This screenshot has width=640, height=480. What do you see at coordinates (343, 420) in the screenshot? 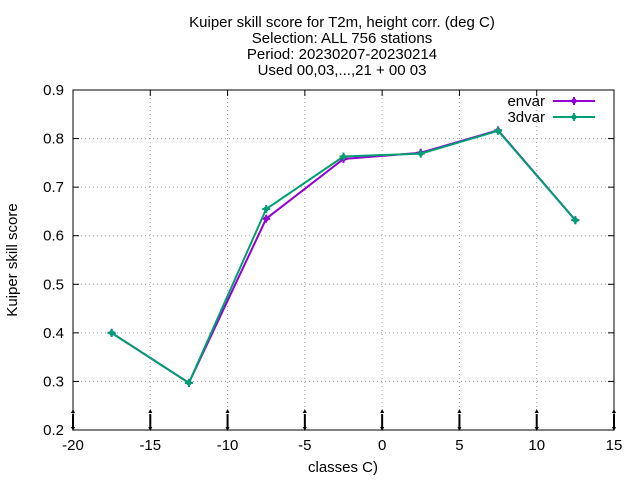
I see `bottom-markers` at bounding box center [343, 420].